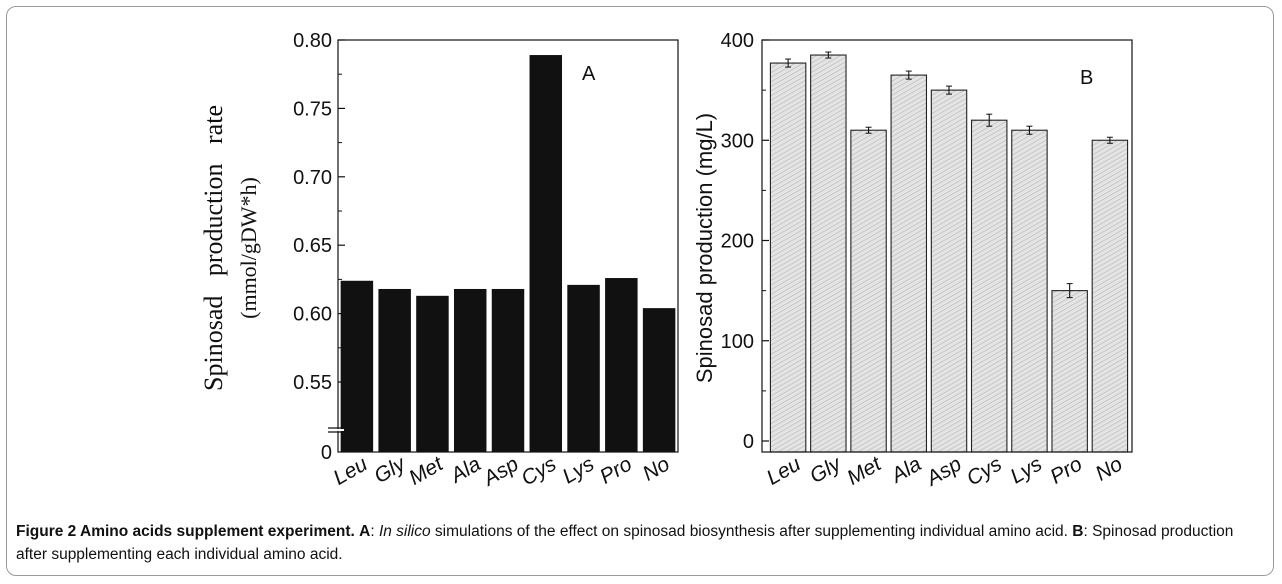 The image size is (1282, 584). Describe the element at coordinates (1109, 469) in the screenshot. I see `panel-b-xtick-label: No` at that location.